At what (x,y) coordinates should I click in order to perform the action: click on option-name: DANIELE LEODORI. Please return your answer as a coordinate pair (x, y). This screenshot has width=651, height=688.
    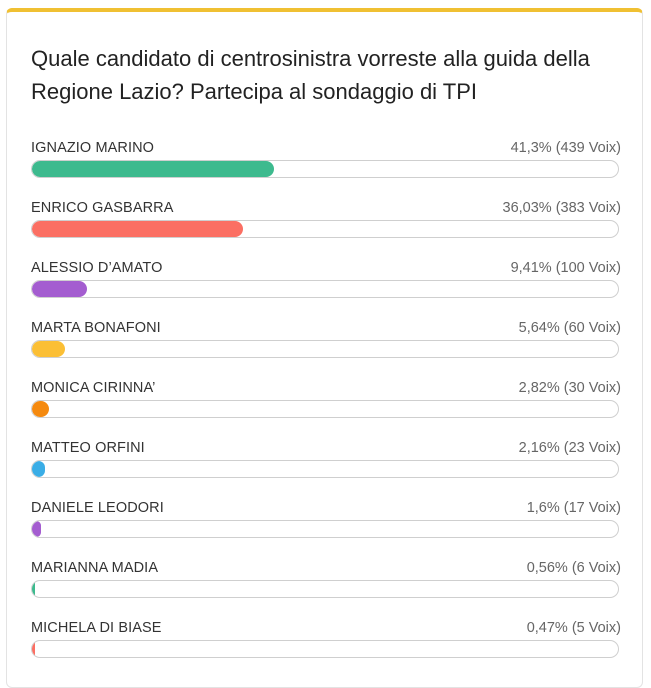
    Looking at the image, I should click on (97, 508).